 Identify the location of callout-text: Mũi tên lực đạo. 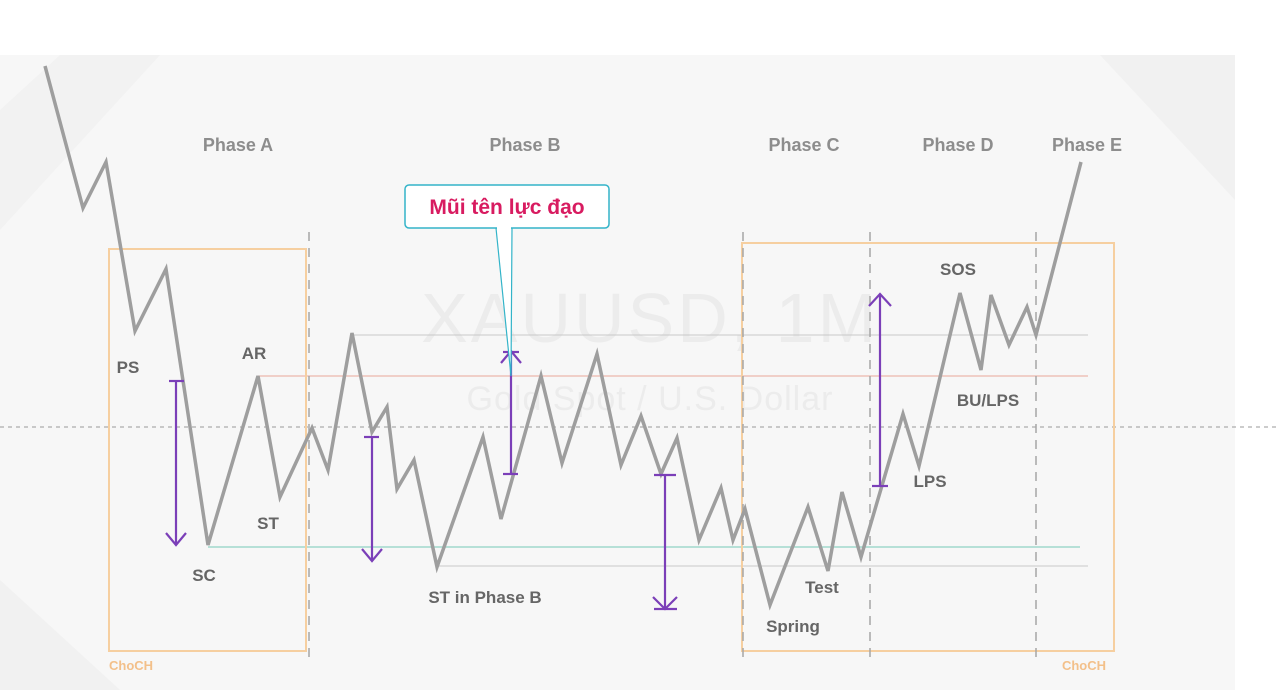
(506, 207).